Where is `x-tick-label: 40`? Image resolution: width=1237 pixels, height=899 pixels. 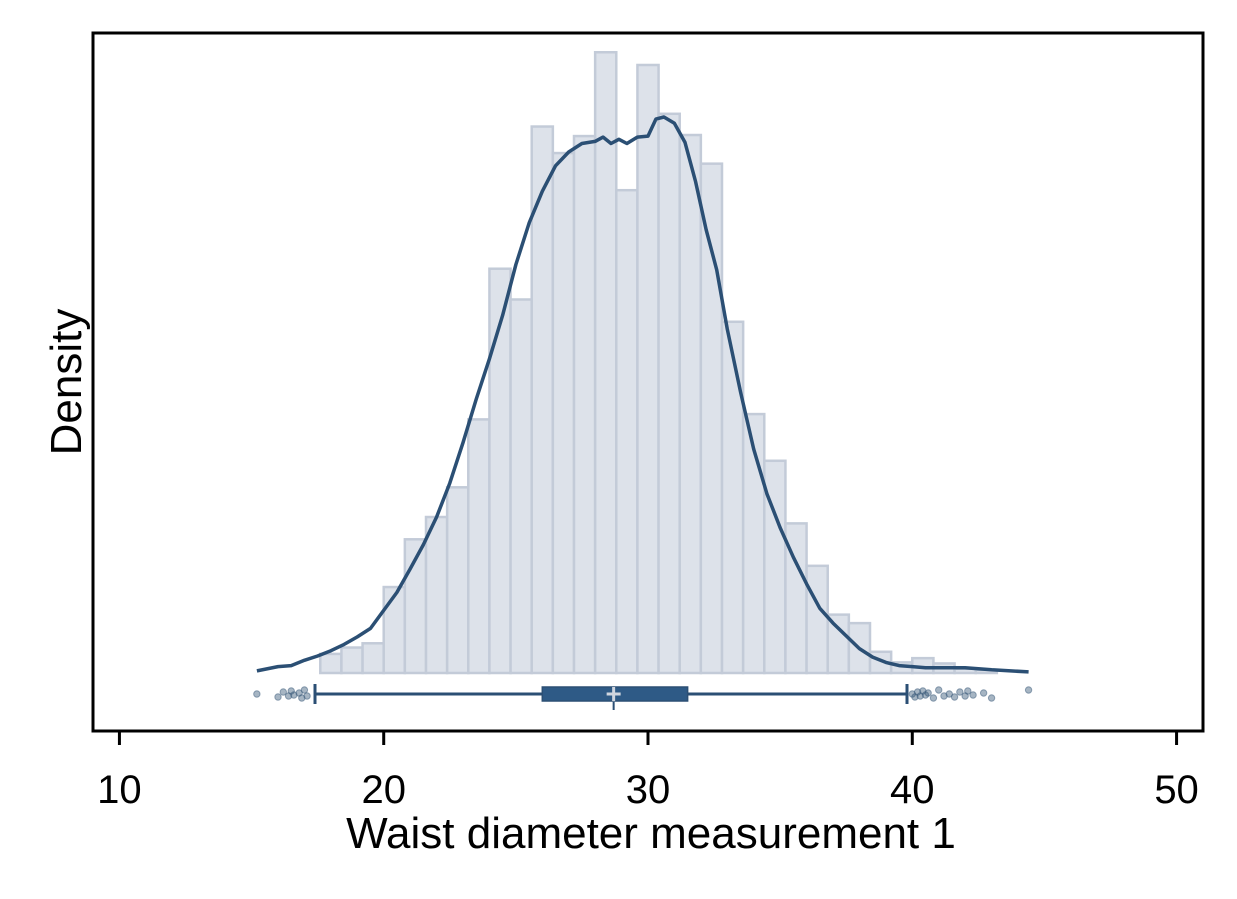
x-tick-label: 40 is located at coordinates (912, 790).